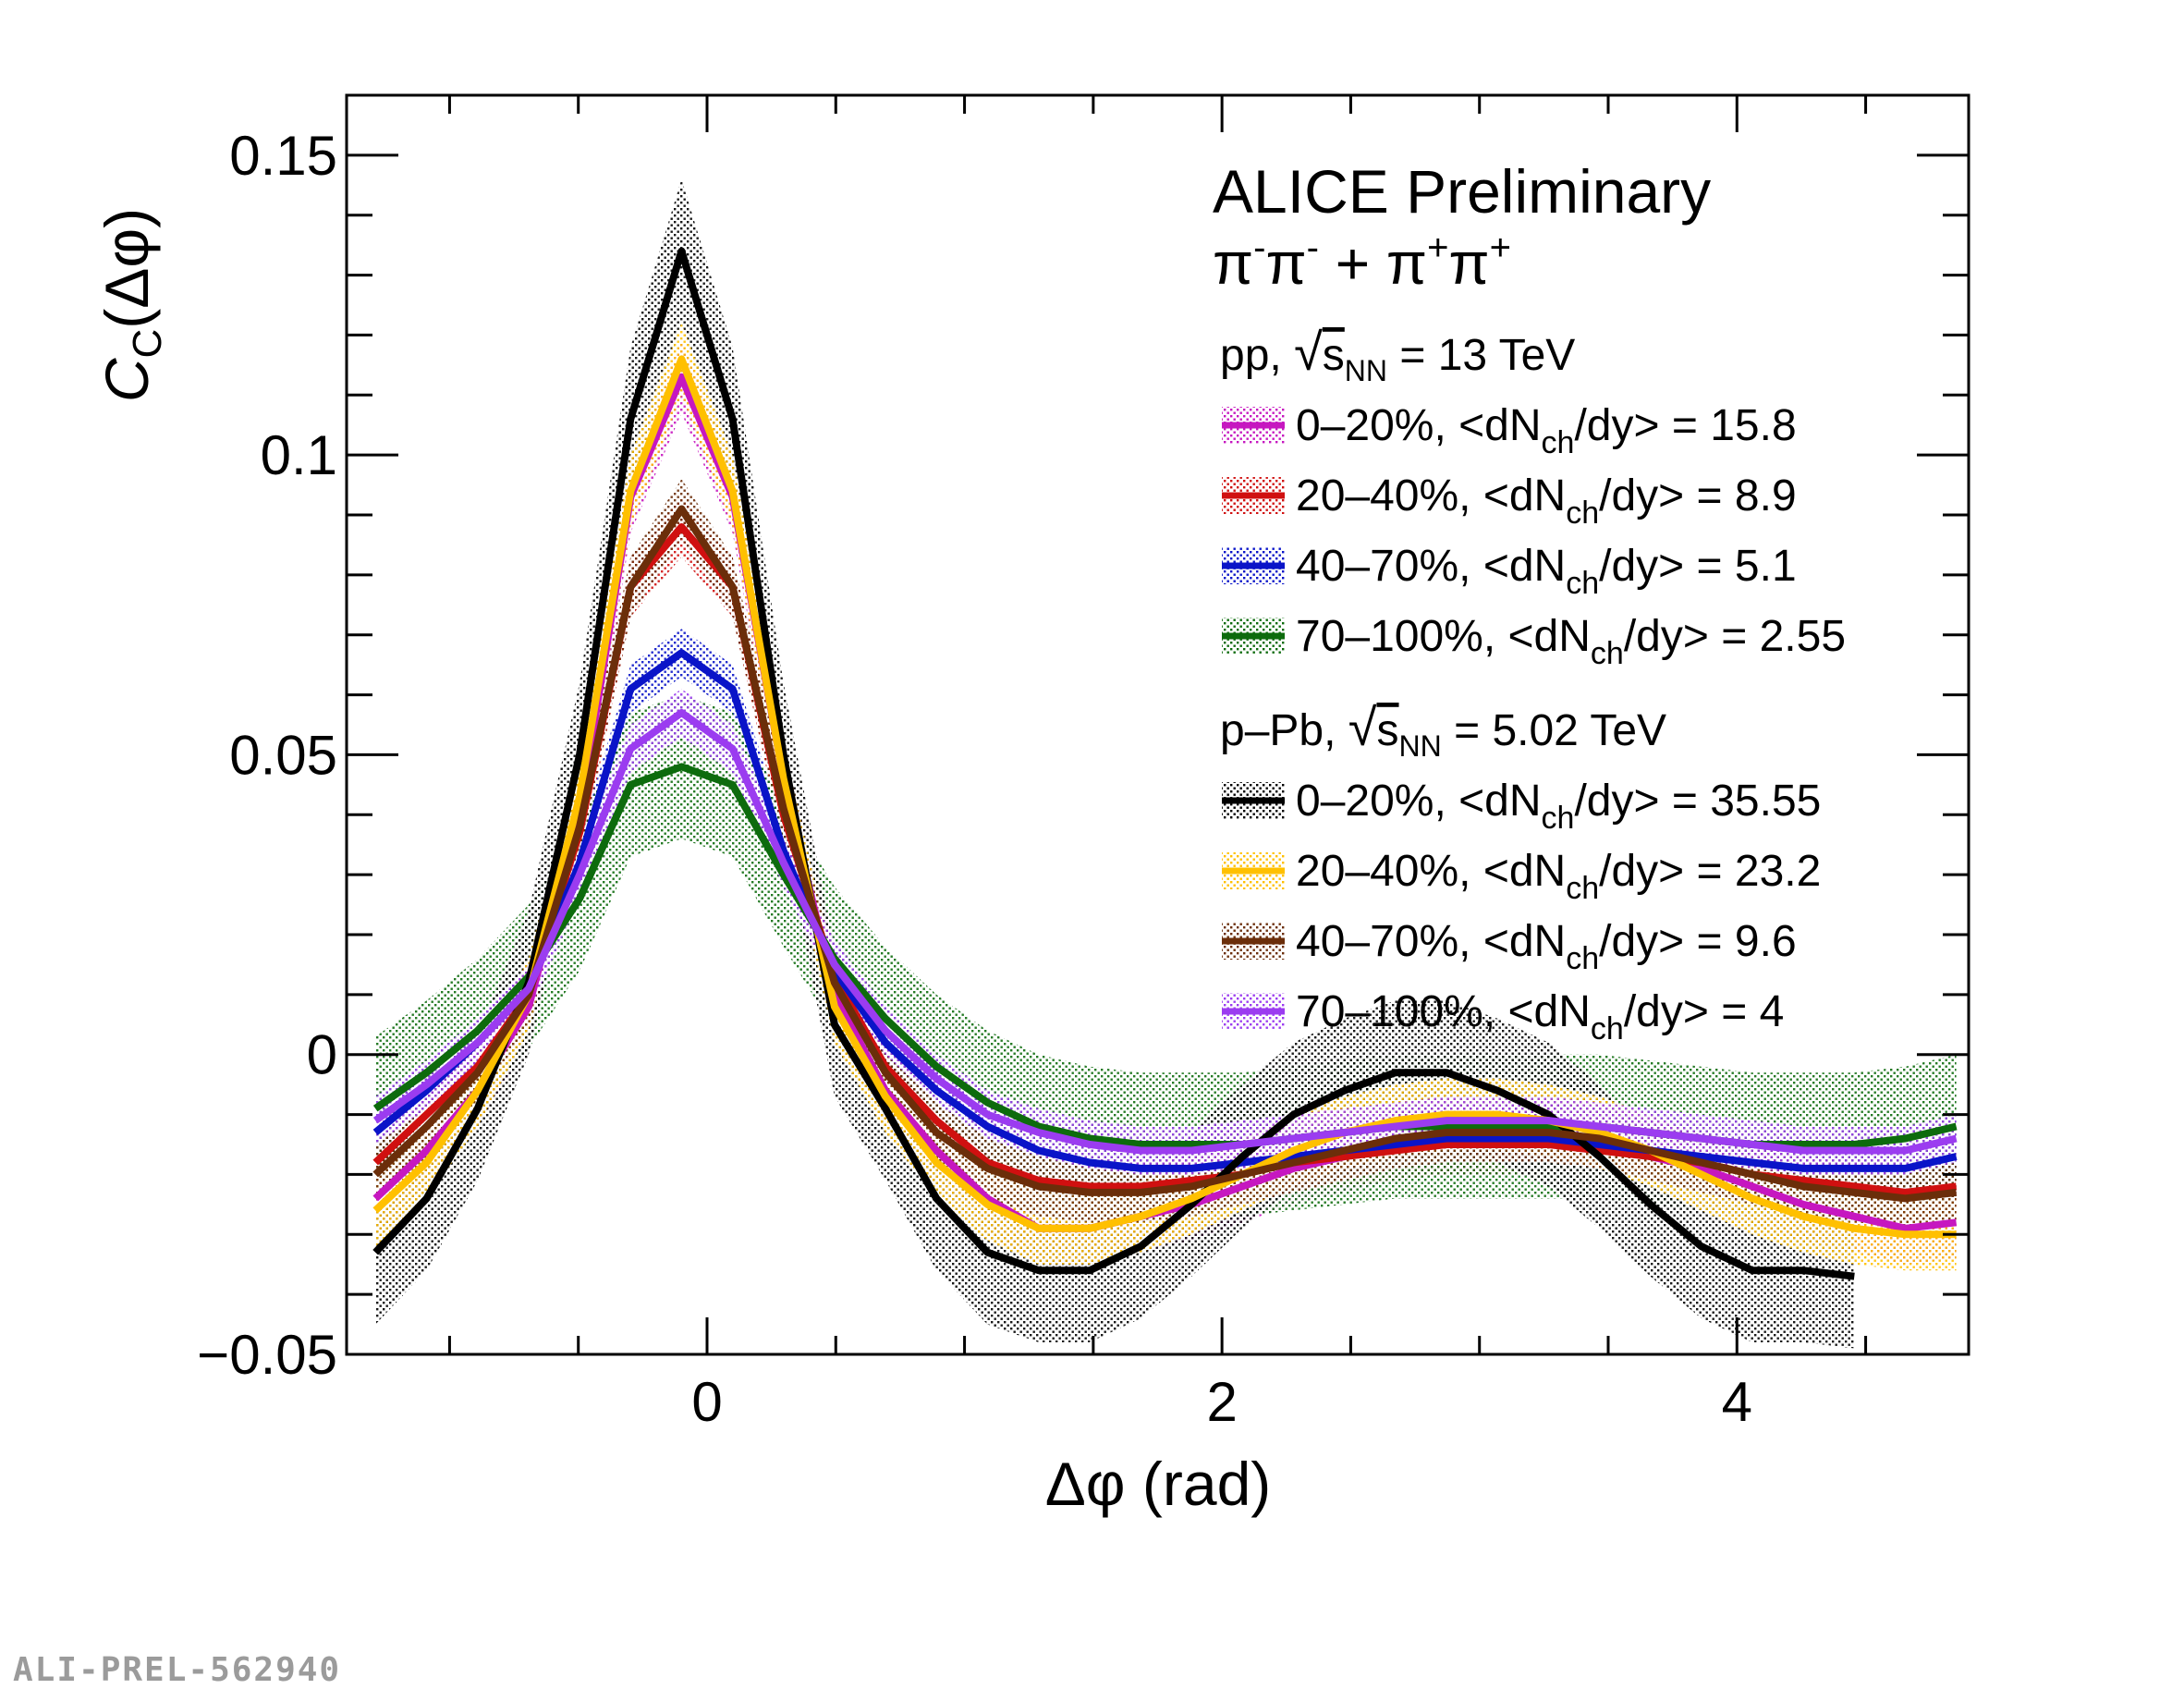 The height and width of the screenshot is (1689, 2184). What do you see at coordinates (1406, 263) in the screenshot?
I see `subtitle-pi-3: π` at bounding box center [1406, 263].